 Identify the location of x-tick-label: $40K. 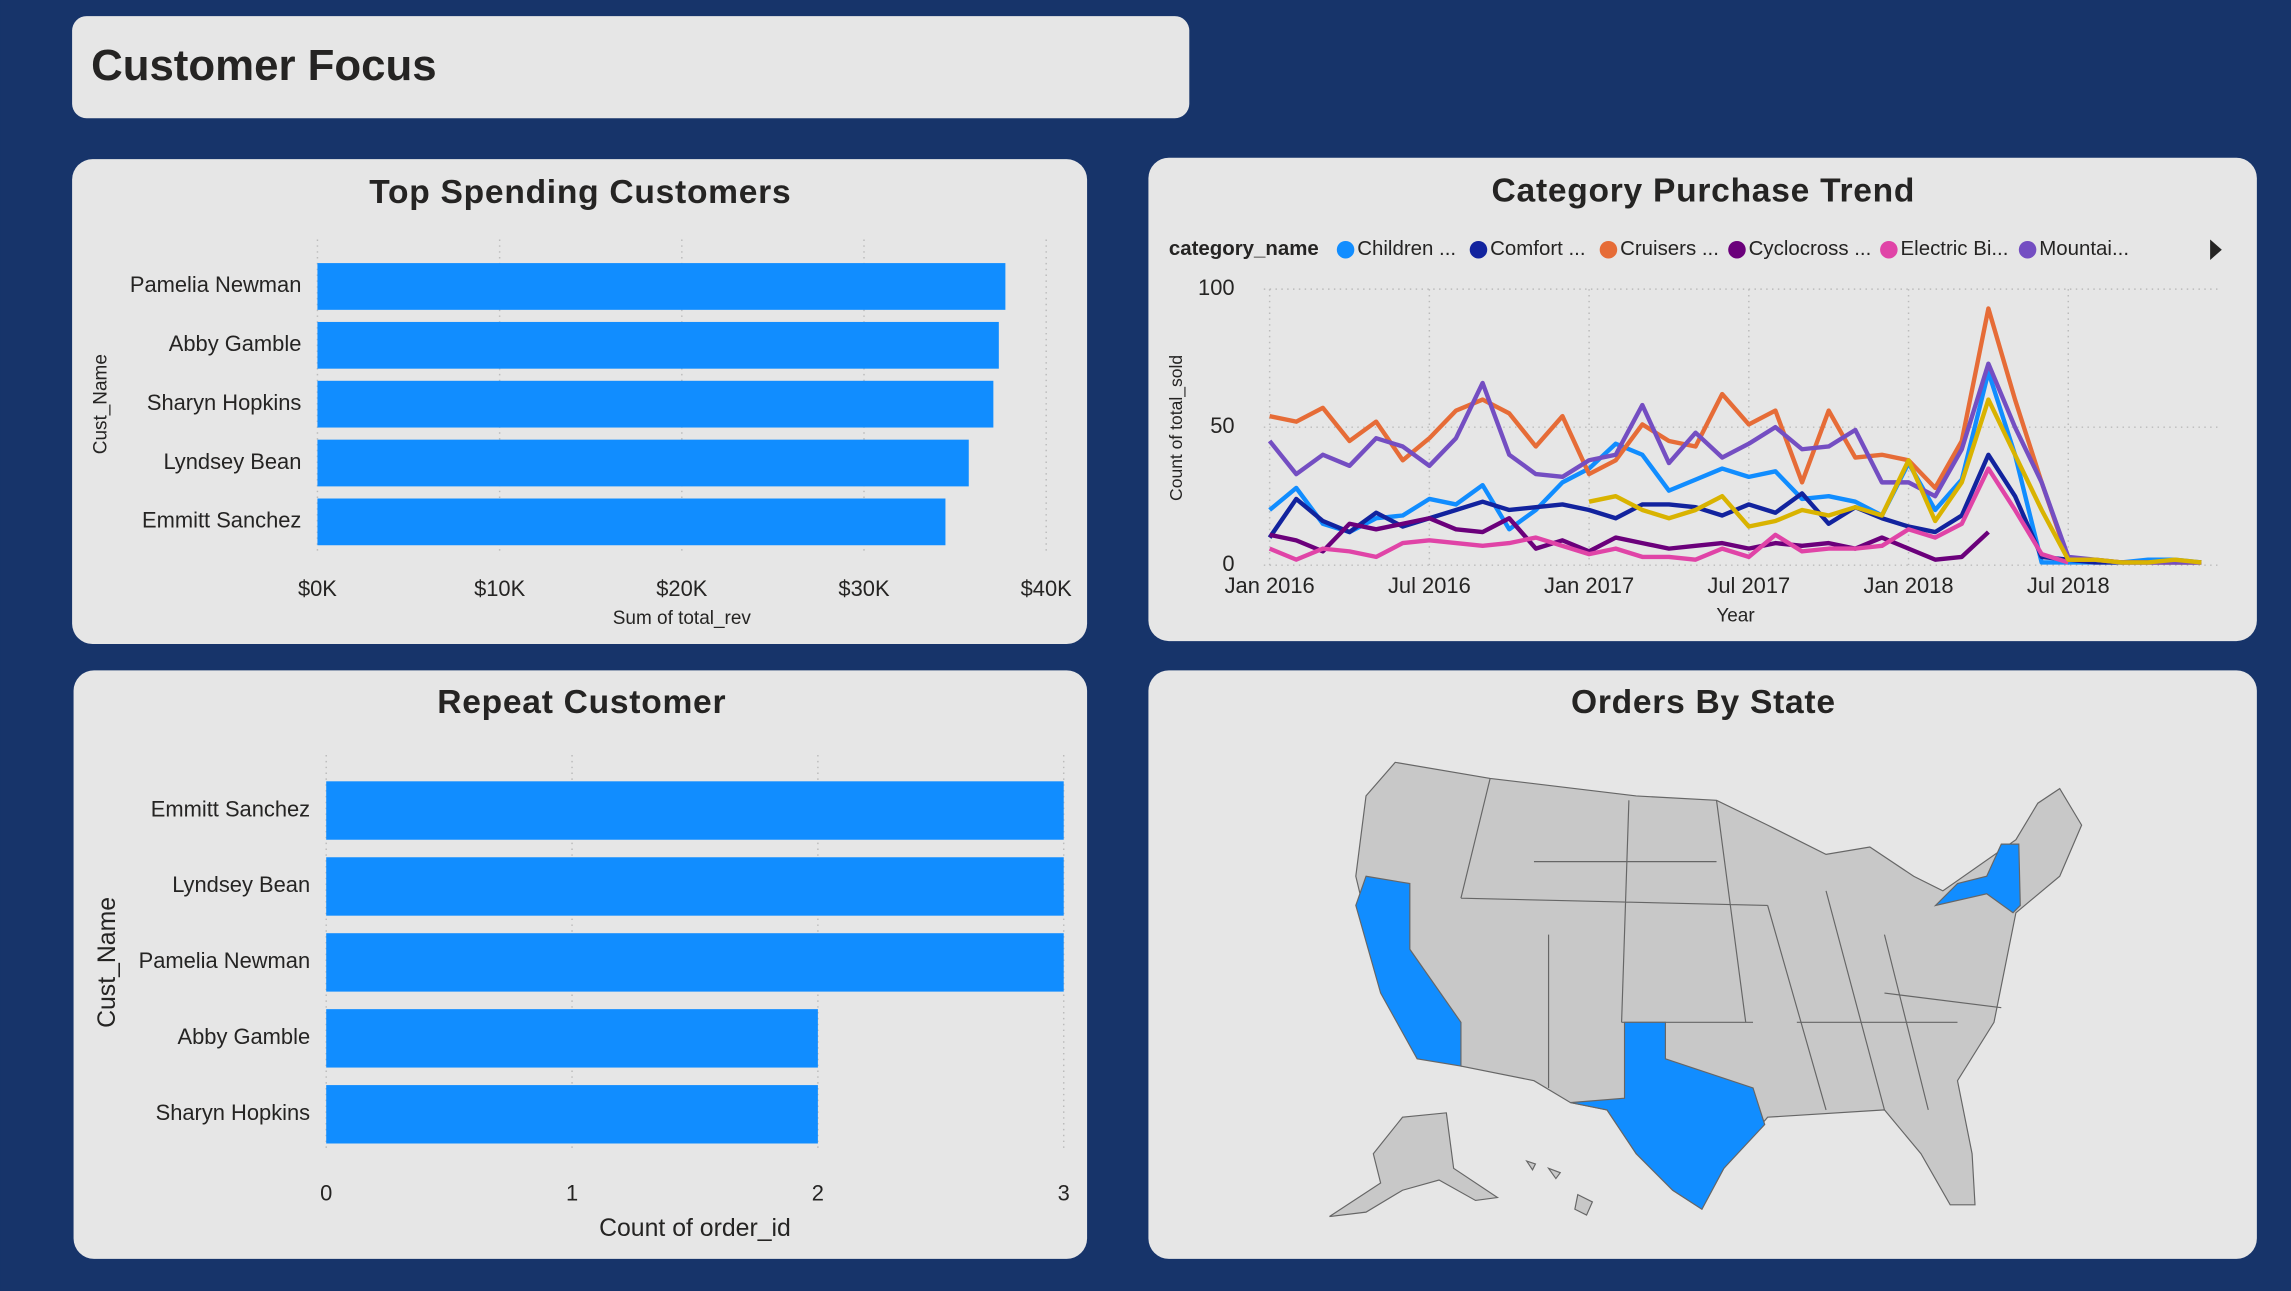
(1047, 588).